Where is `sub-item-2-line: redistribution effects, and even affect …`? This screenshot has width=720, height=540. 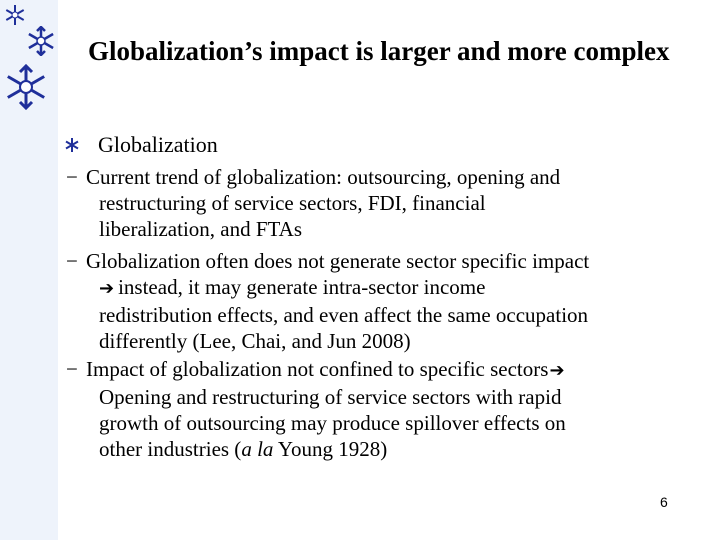 sub-item-2-line: redistribution effects, and even affect … is located at coordinates (344, 315).